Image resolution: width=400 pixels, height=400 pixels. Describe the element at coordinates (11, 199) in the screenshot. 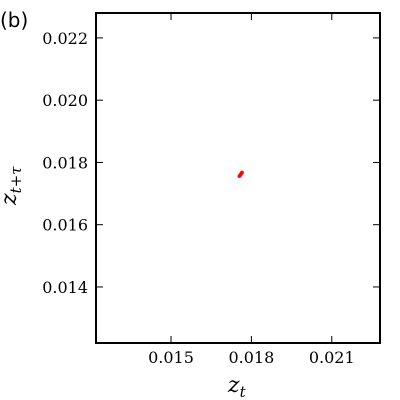

I see `y-label-symbol: z` at that location.